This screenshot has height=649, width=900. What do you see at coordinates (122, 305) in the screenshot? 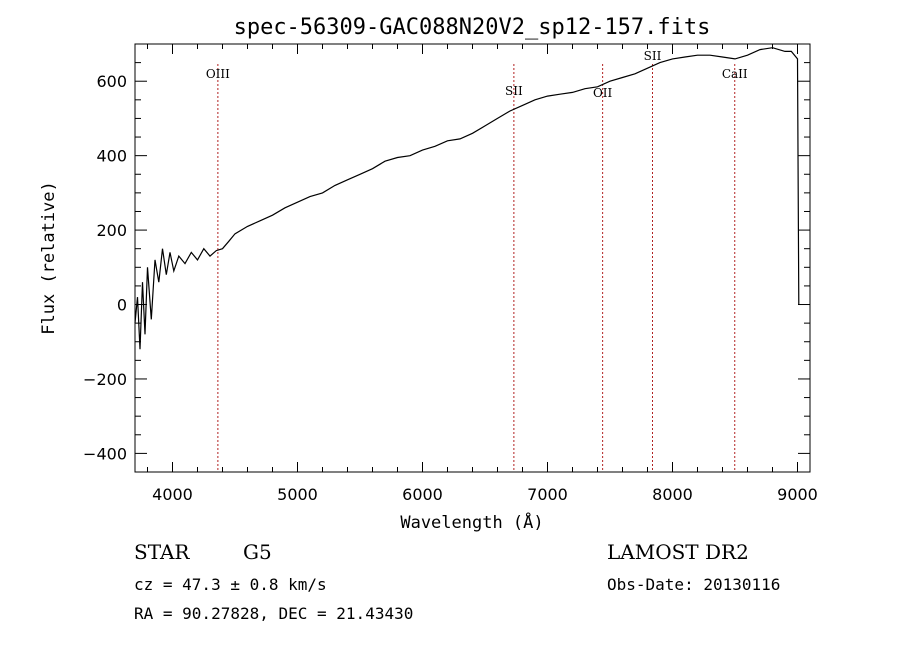
I see `y-tick-label: 0` at bounding box center [122, 305].